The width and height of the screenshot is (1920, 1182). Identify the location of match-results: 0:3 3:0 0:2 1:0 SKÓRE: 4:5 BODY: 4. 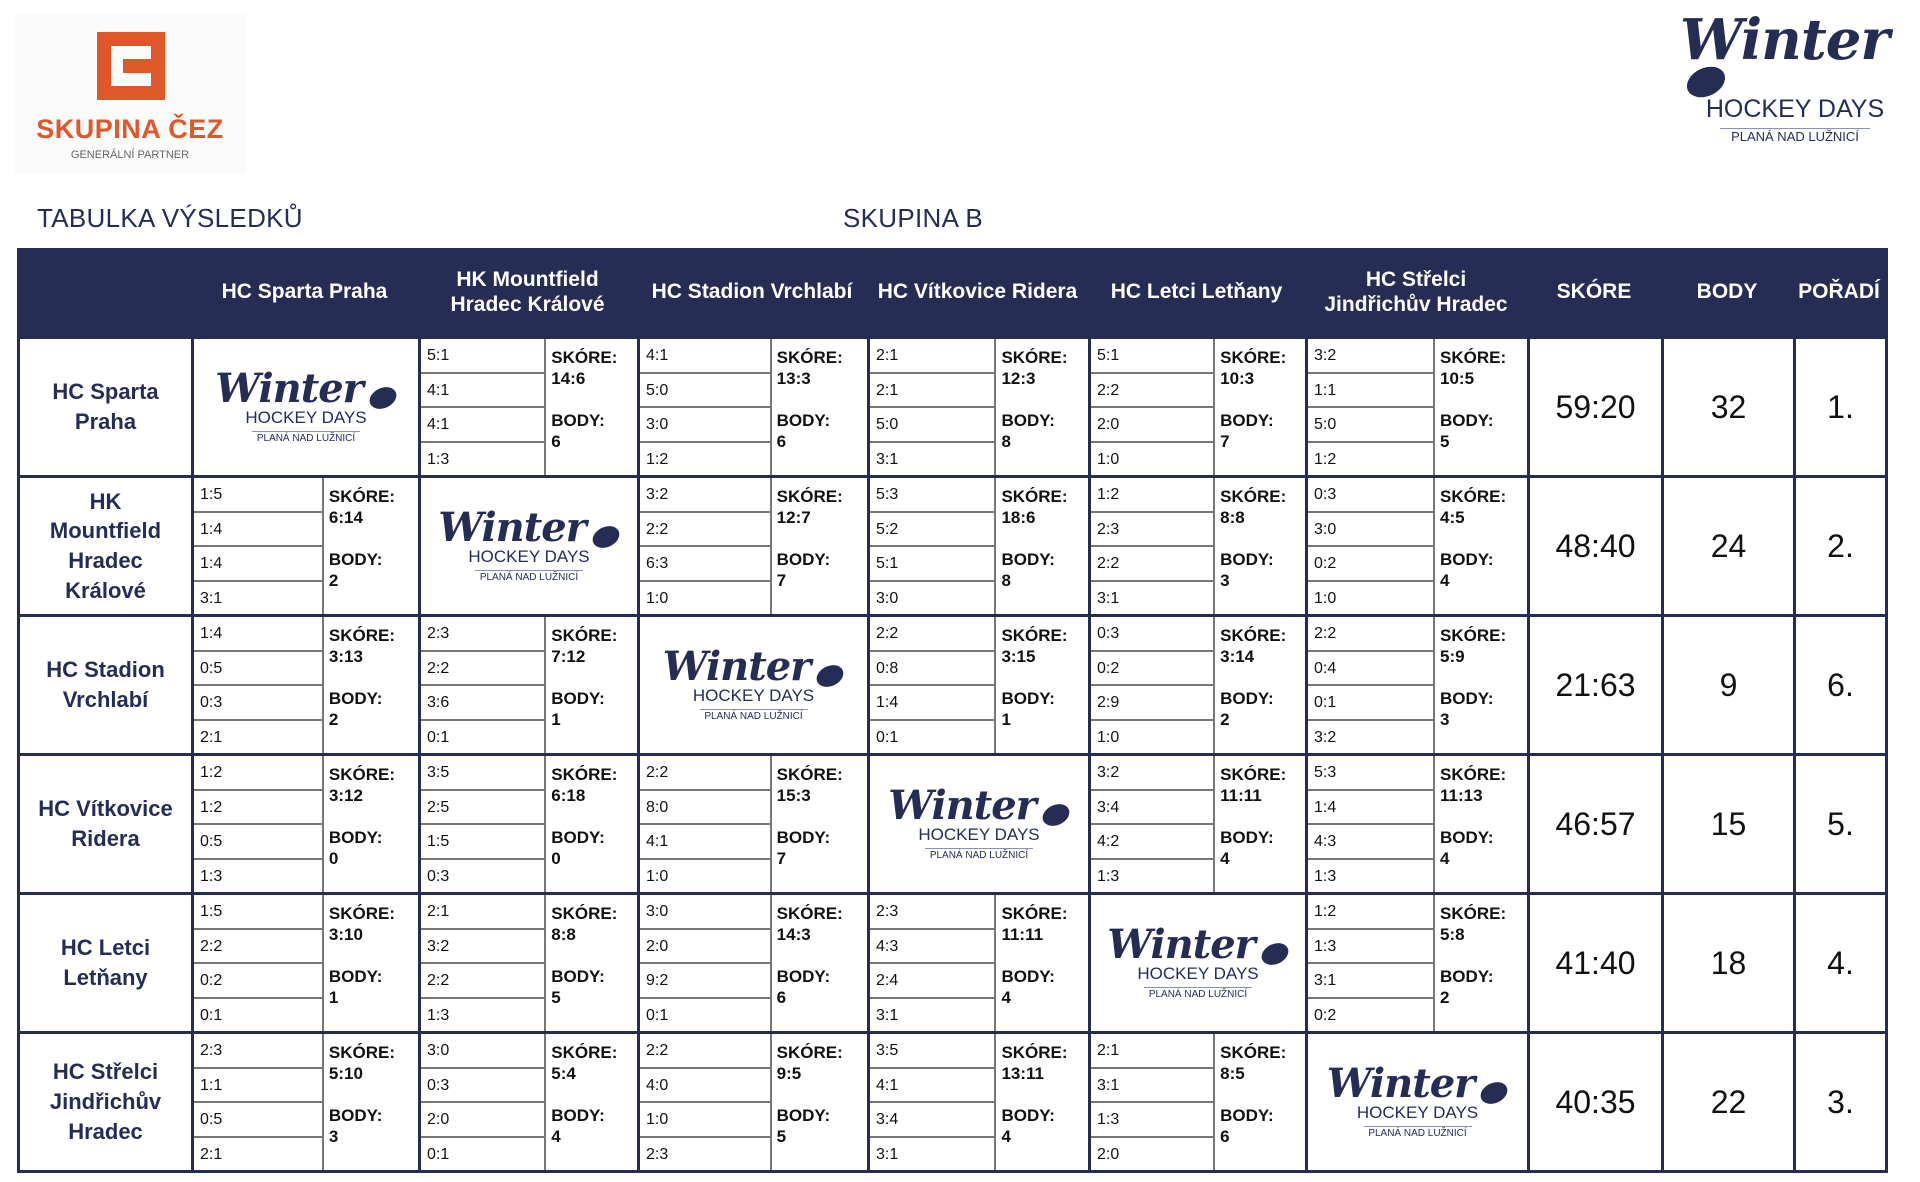
(1417, 546).